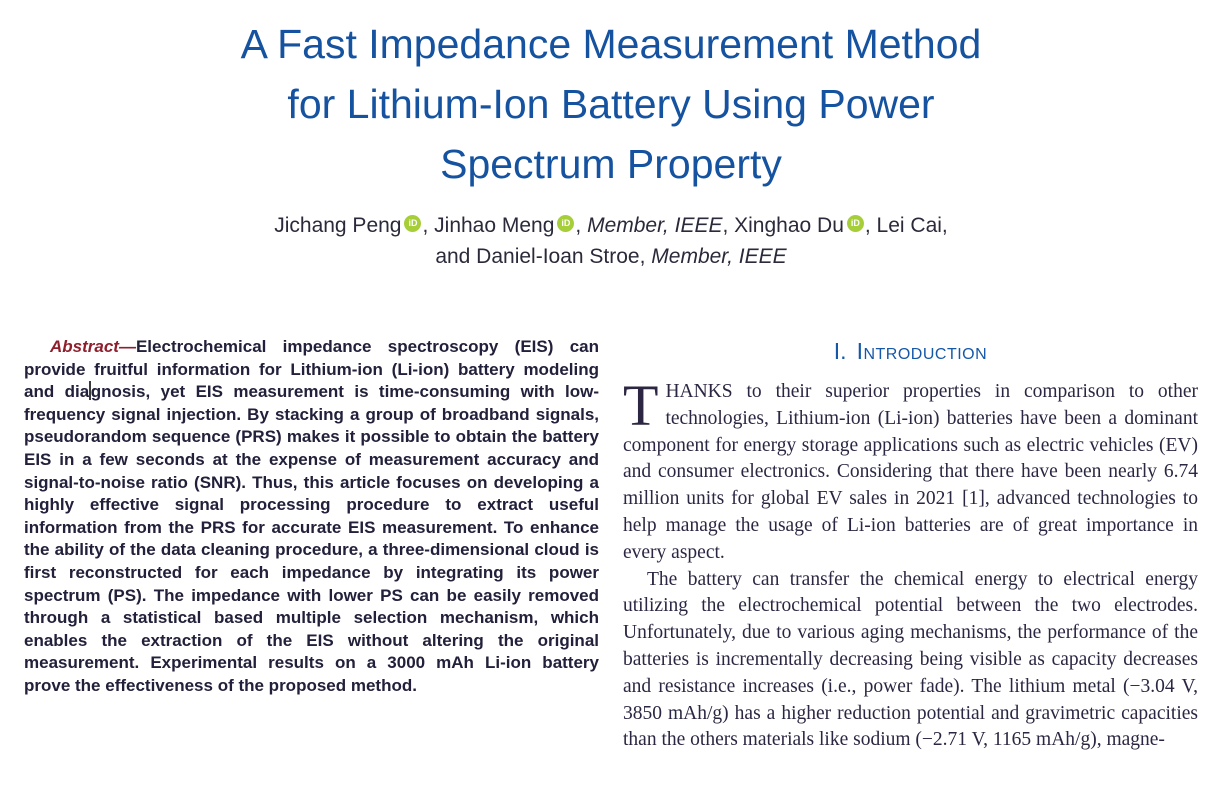  What do you see at coordinates (783, 225) in the screenshot?
I see `author-name: , Xinghao Du` at bounding box center [783, 225].